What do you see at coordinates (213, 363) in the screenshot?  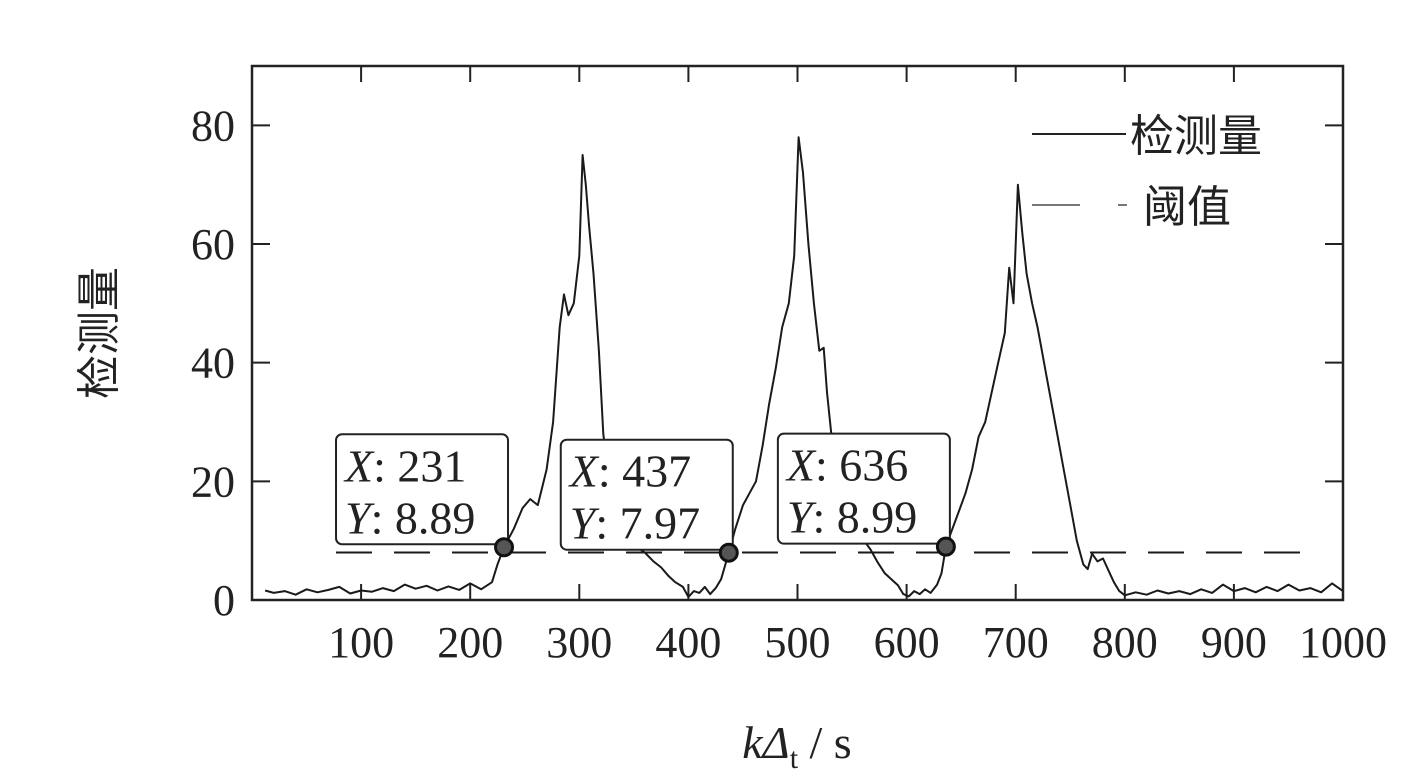 I see `y-tick-label: 40` at bounding box center [213, 363].